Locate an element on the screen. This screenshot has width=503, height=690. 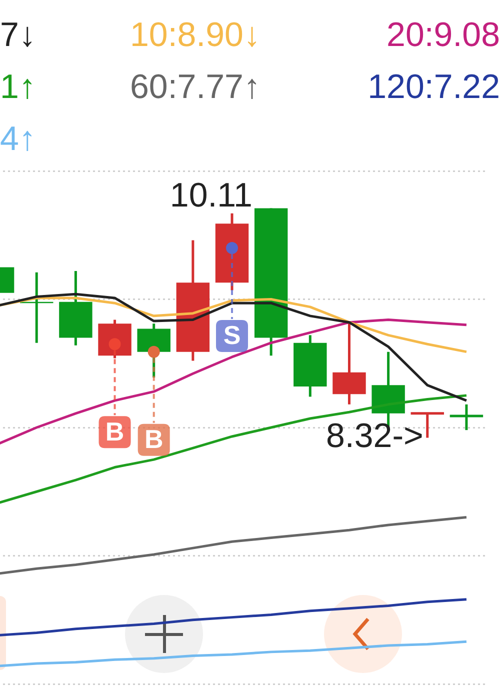
text: 120:7.22 is located at coordinates (433, 87).